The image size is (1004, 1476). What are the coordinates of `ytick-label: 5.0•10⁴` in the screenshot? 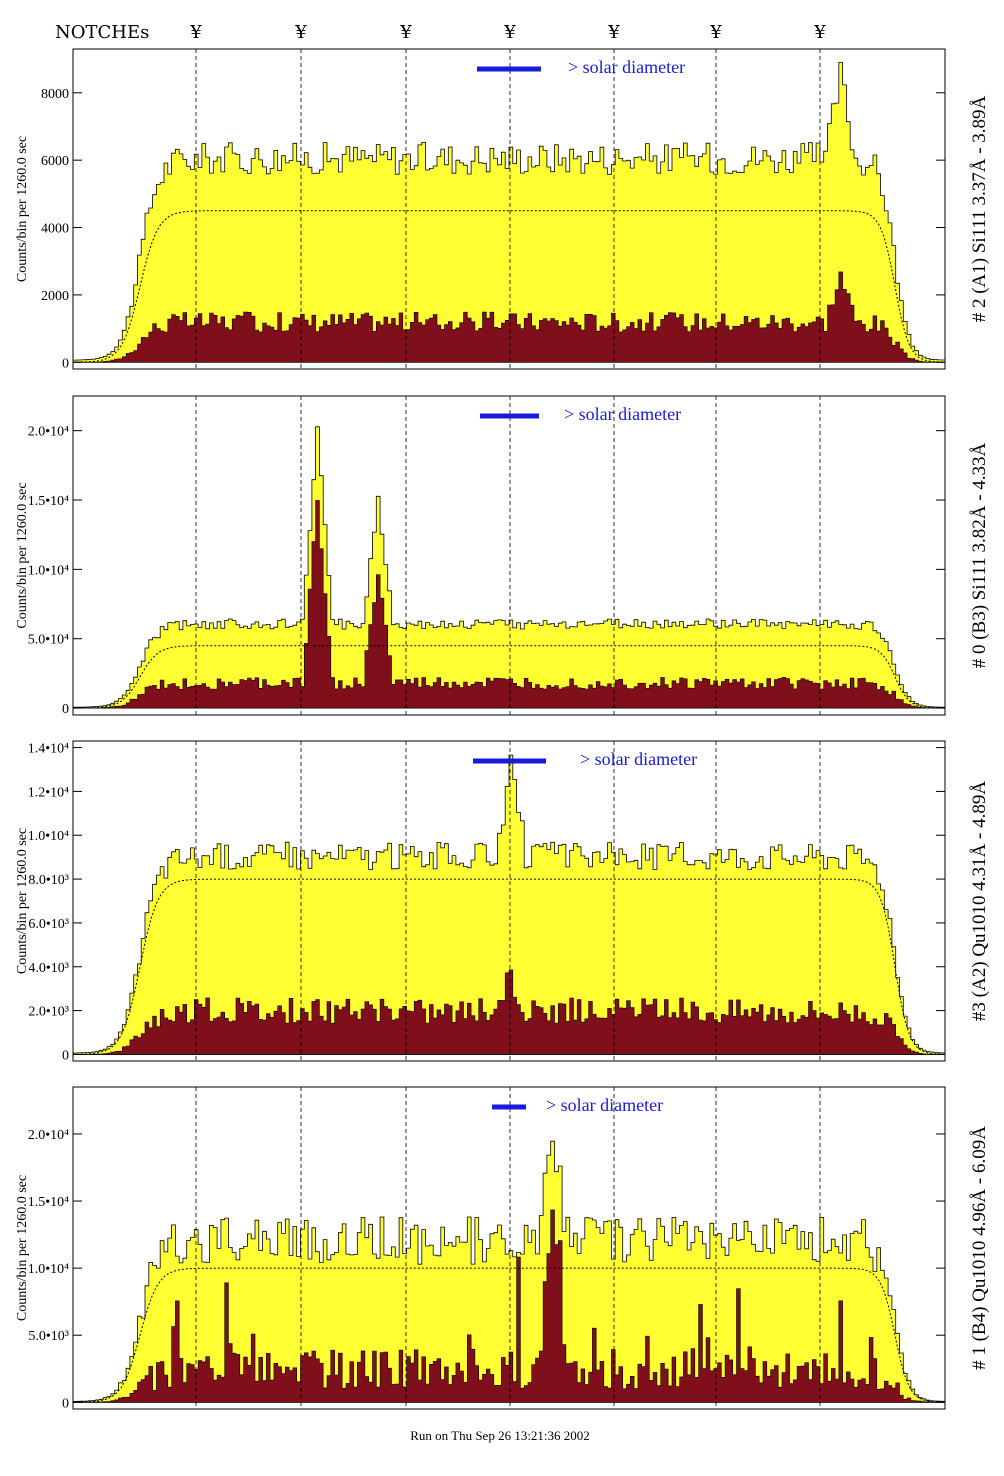 It's located at (48, 640).